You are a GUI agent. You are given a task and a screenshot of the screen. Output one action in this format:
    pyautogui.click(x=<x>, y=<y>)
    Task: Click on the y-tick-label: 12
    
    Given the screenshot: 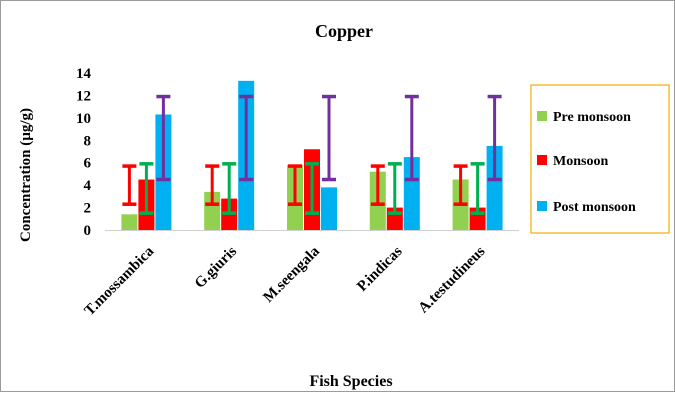 What is the action you would take?
    pyautogui.click(x=83, y=96)
    